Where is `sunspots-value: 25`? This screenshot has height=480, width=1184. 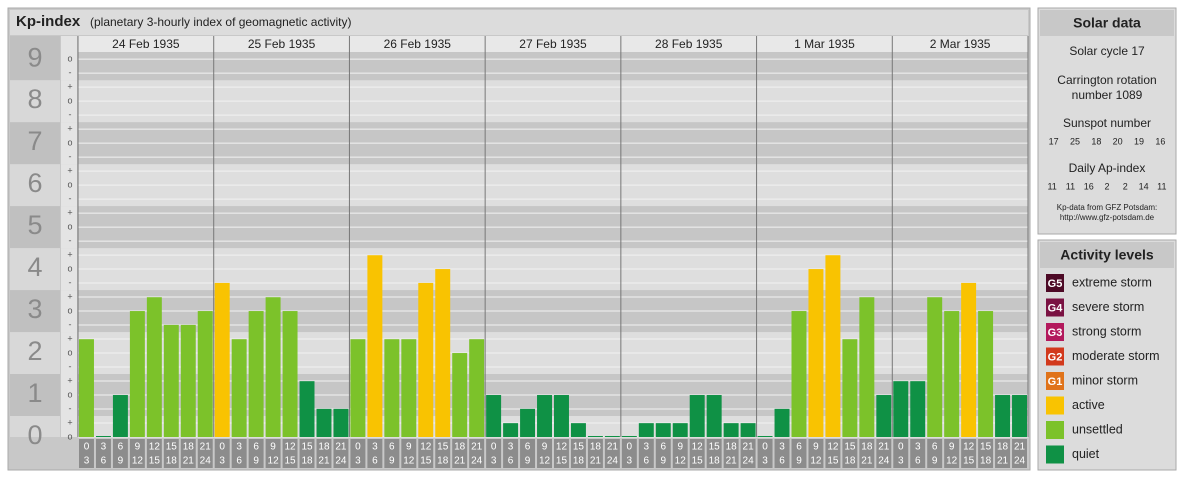 sunspots-value: 25 is located at coordinates (1075, 141).